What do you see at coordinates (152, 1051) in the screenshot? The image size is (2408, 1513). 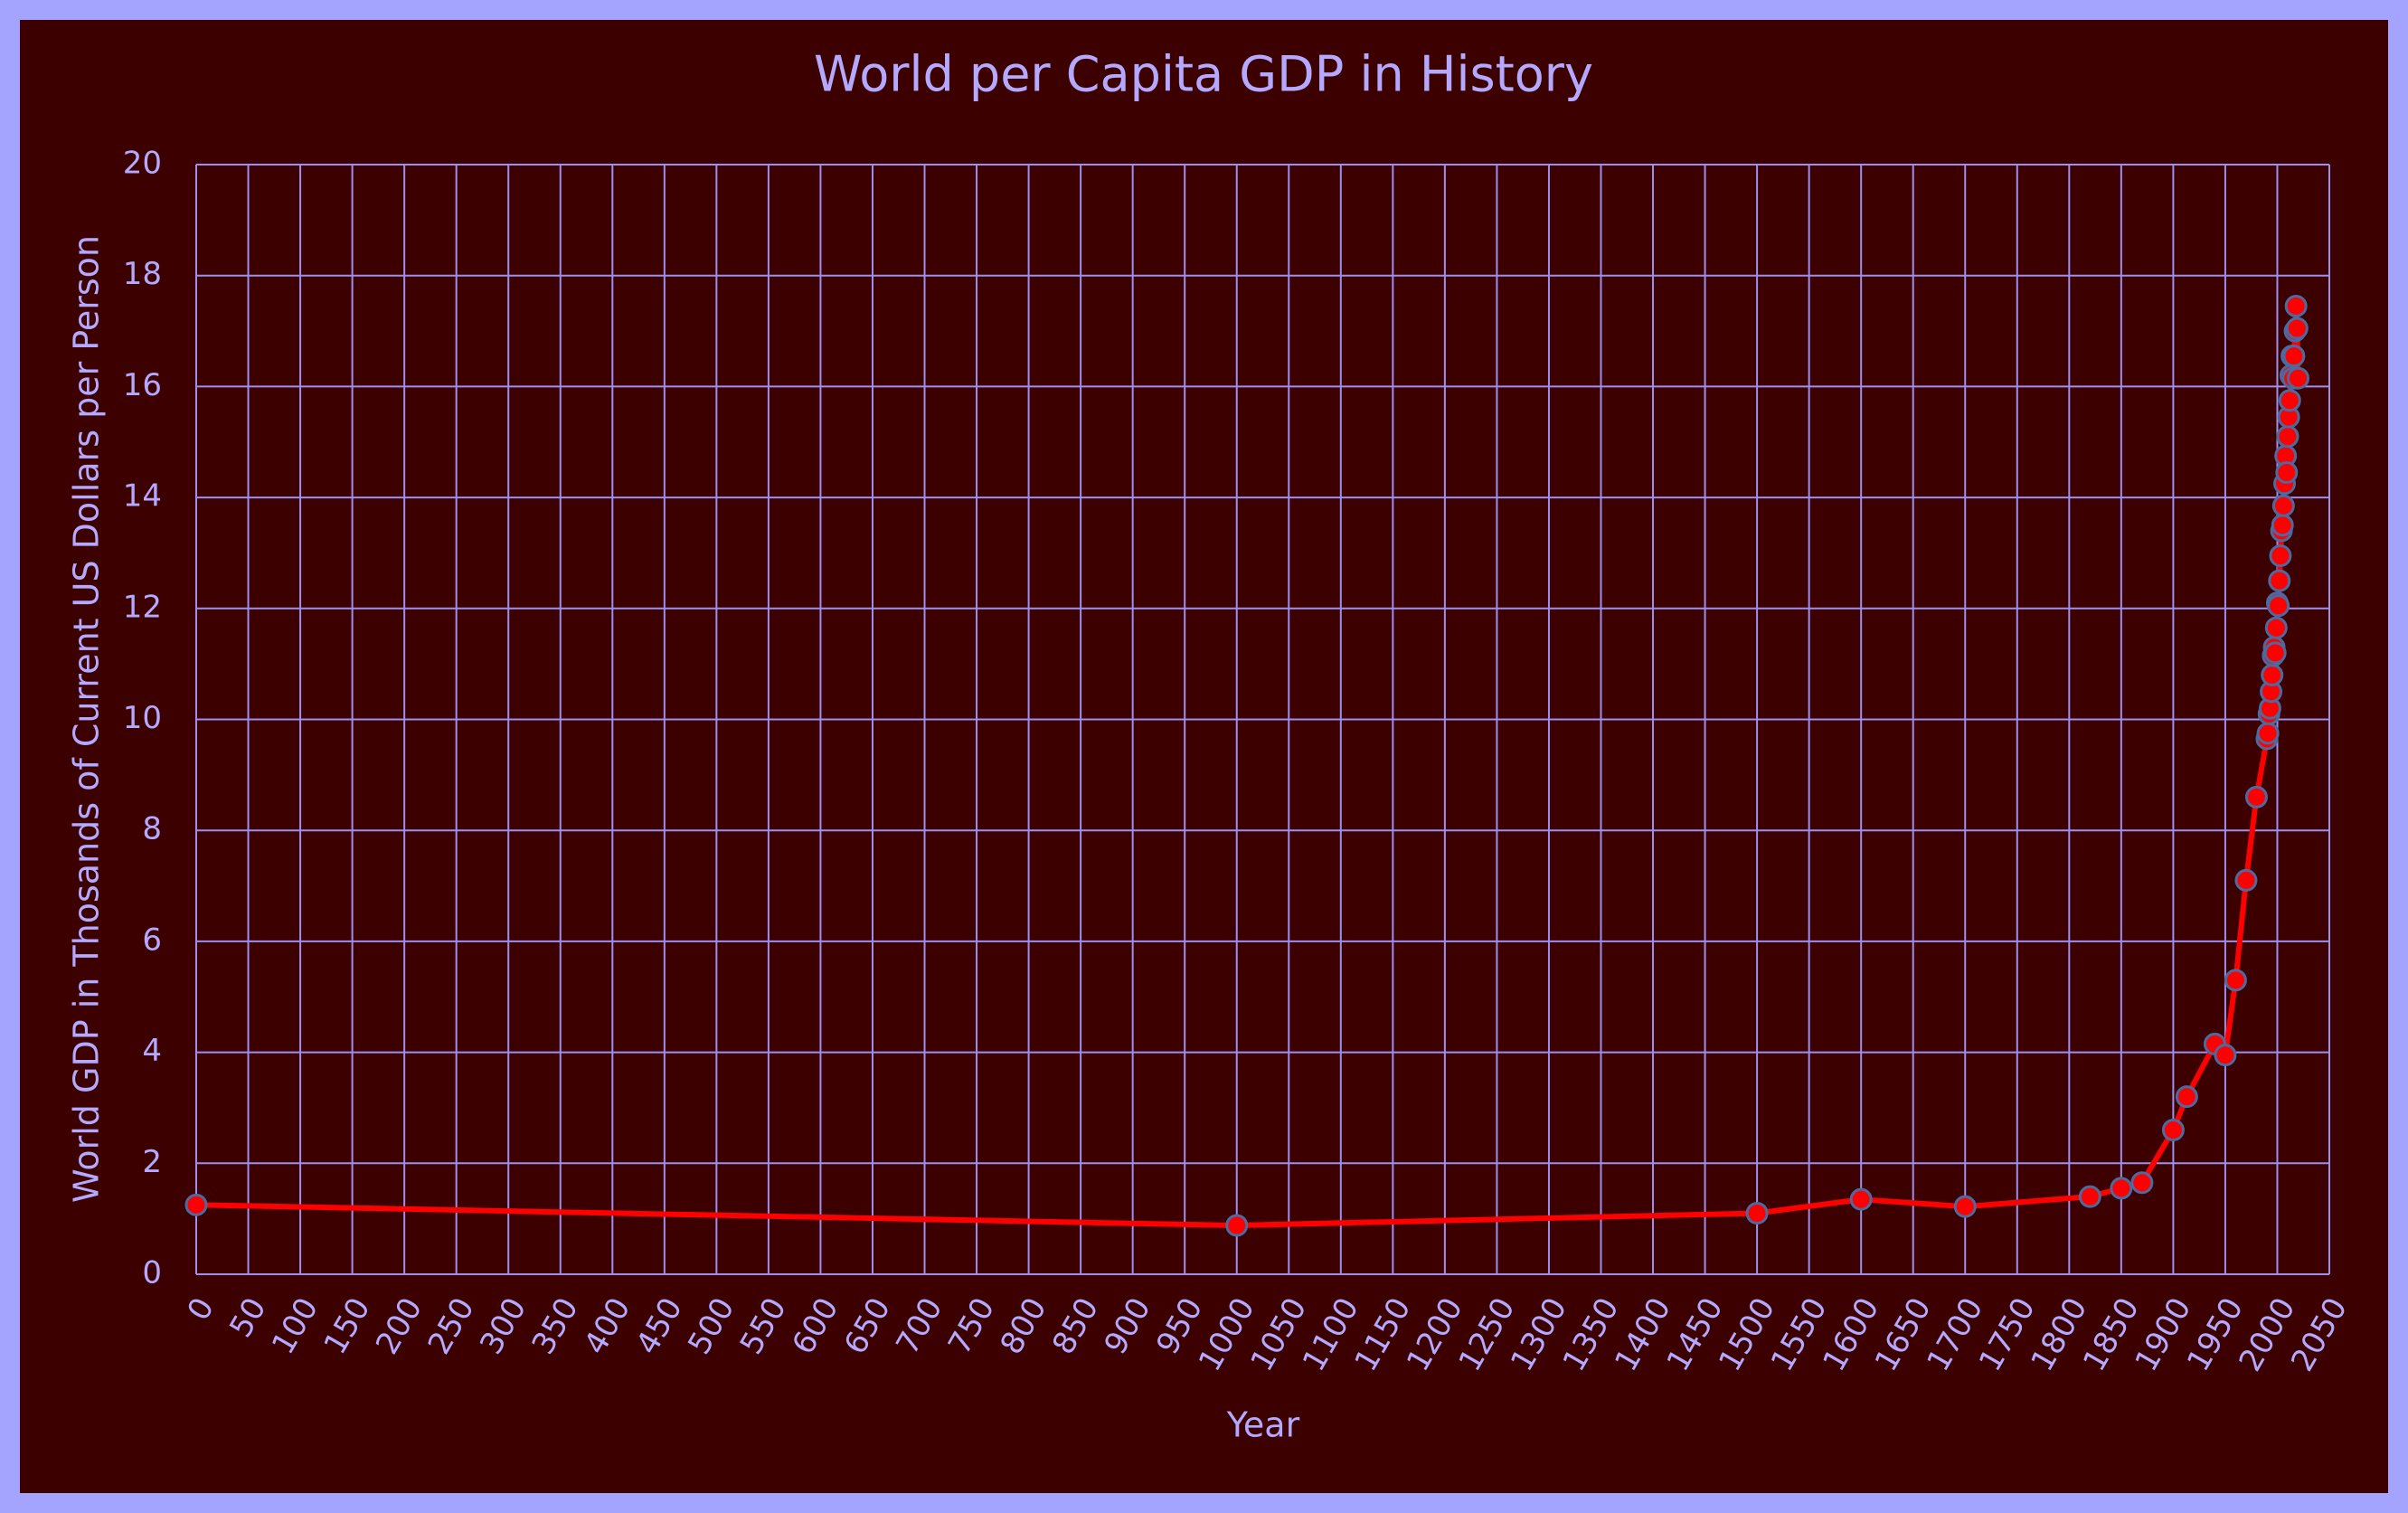 I see `y-tick-label: 4` at bounding box center [152, 1051].